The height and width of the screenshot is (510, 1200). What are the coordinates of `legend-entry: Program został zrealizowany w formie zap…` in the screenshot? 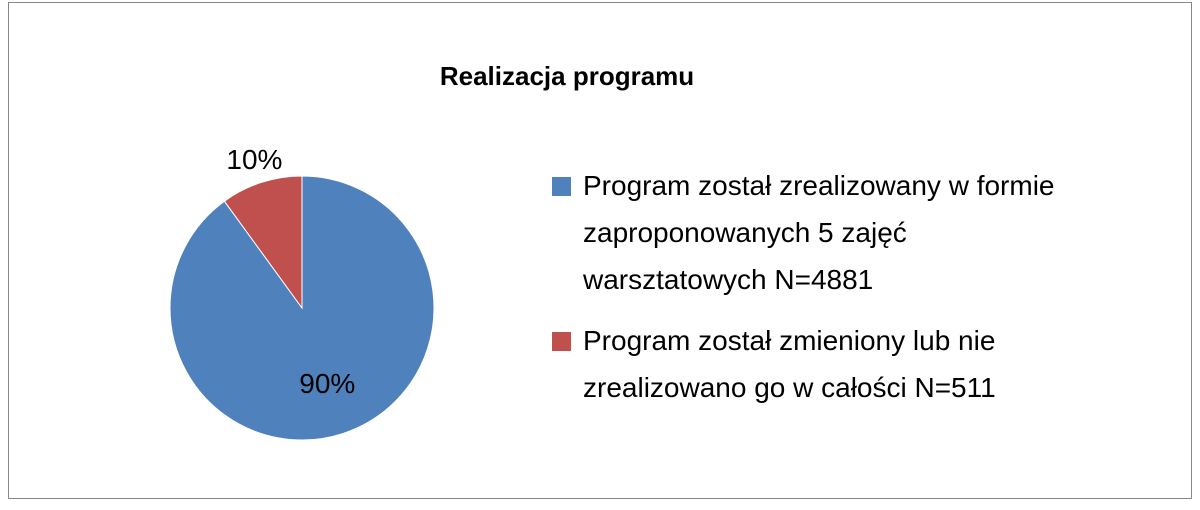 It's located at (822, 232).